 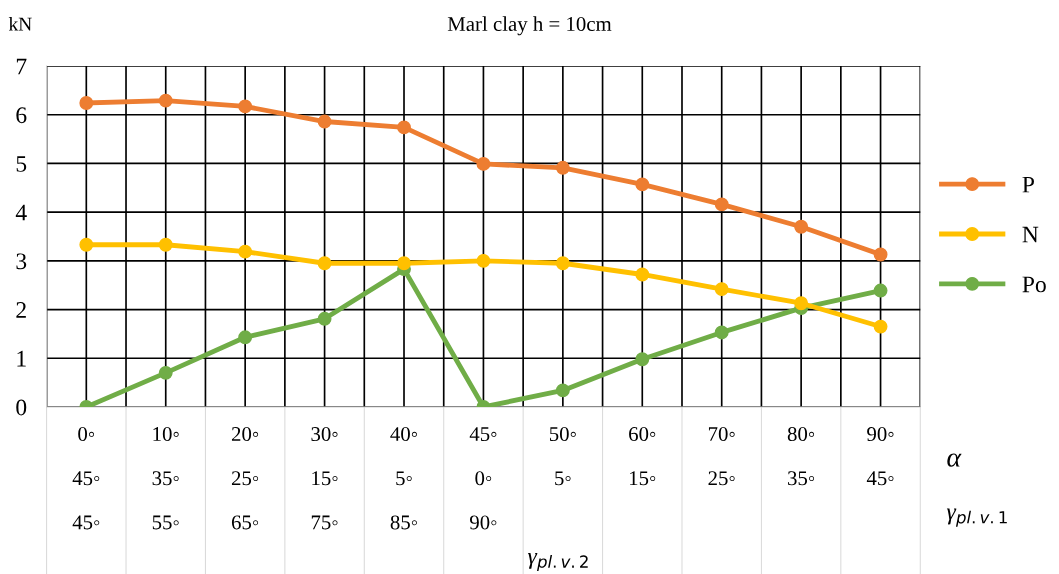 What do you see at coordinates (324, 478) in the screenshot?
I see `category-label: 30◦ 15◦ 75◦` at bounding box center [324, 478].